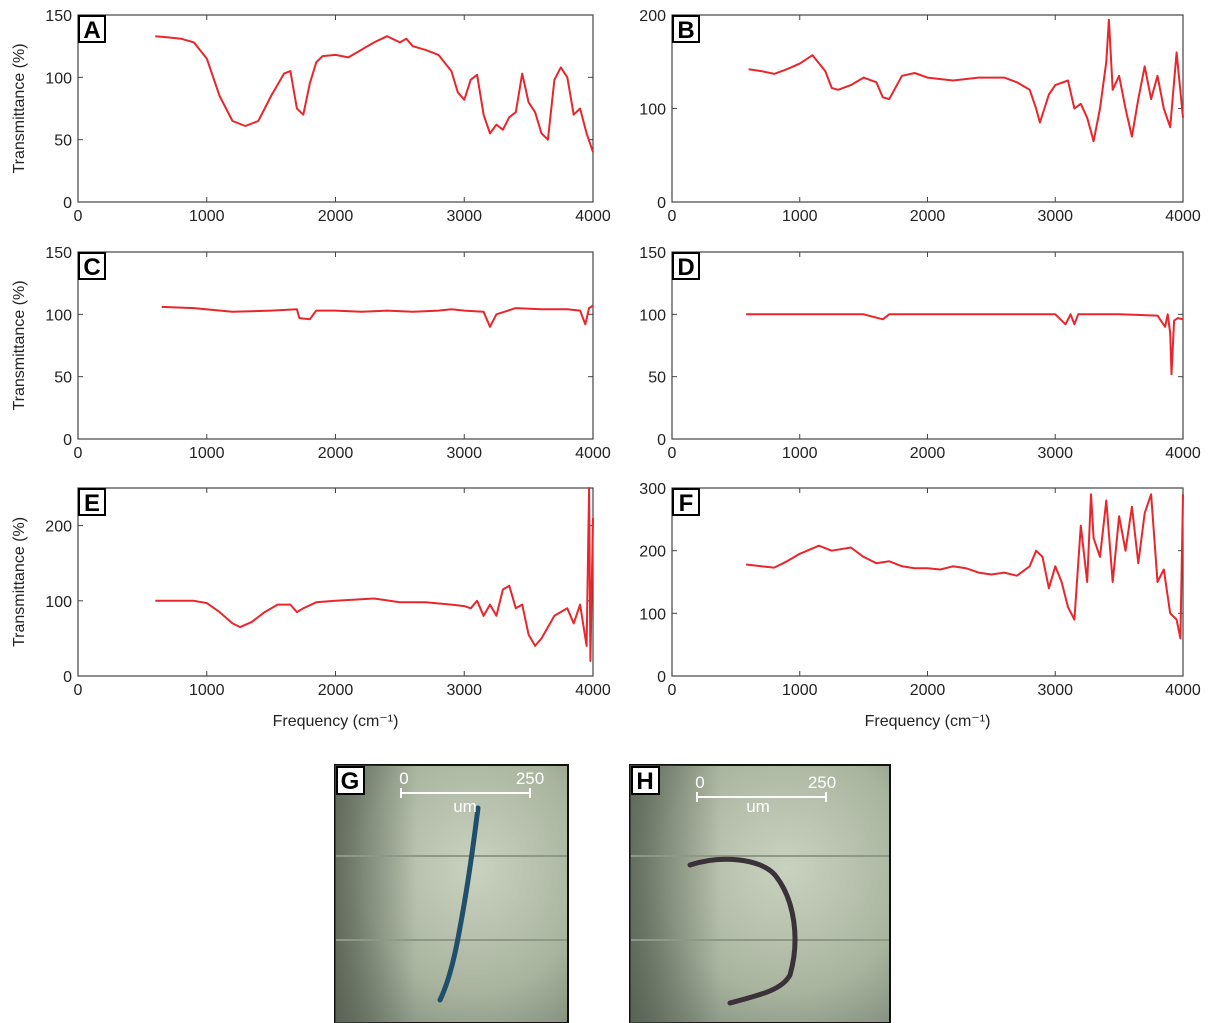 The width and height of the screenshot is (1212, 1023). I want to click on panel-label: F, so click(686, 503).